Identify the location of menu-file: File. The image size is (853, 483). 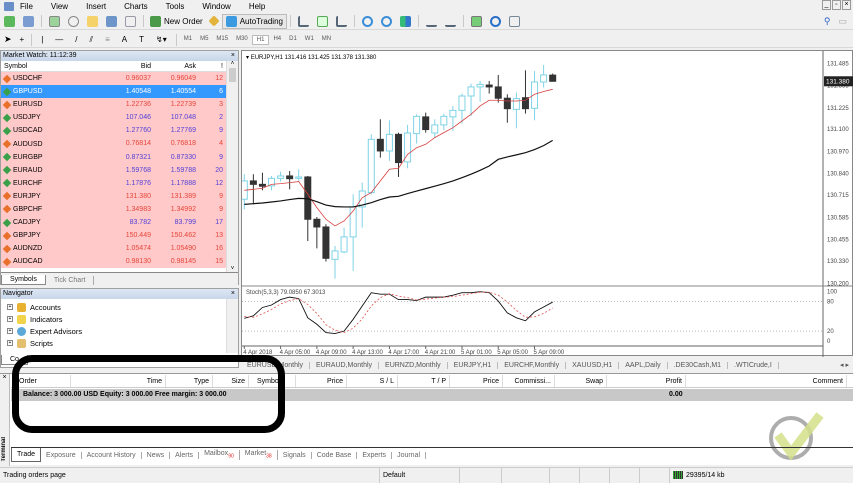
(26, 6).